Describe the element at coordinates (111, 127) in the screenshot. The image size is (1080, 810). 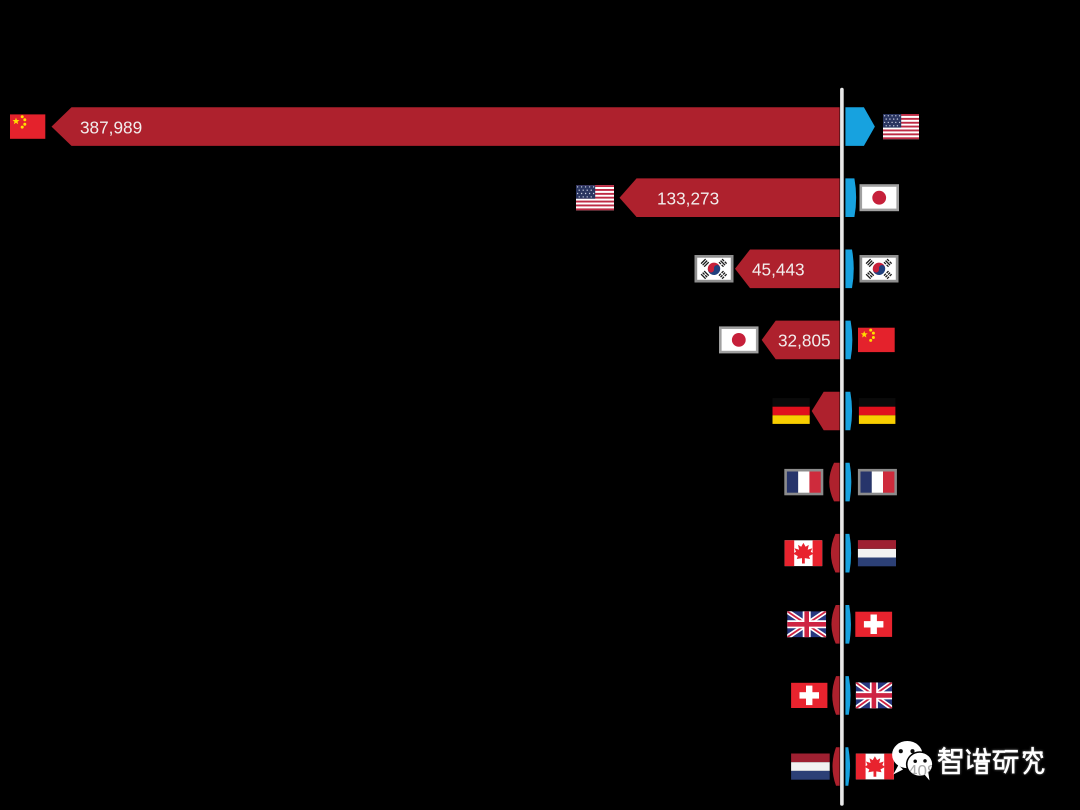
I see `svg-text: 387,989` at that location.